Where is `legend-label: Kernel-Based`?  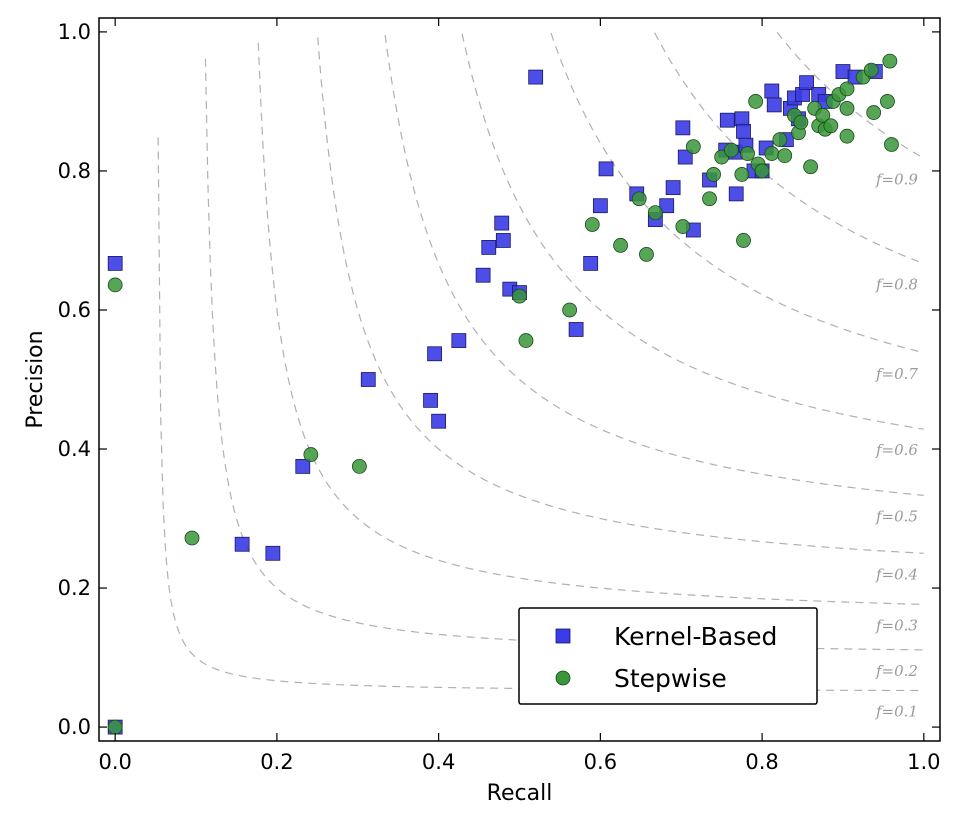
legend-label: Kernel-Based is located at coordinates (695, 636).